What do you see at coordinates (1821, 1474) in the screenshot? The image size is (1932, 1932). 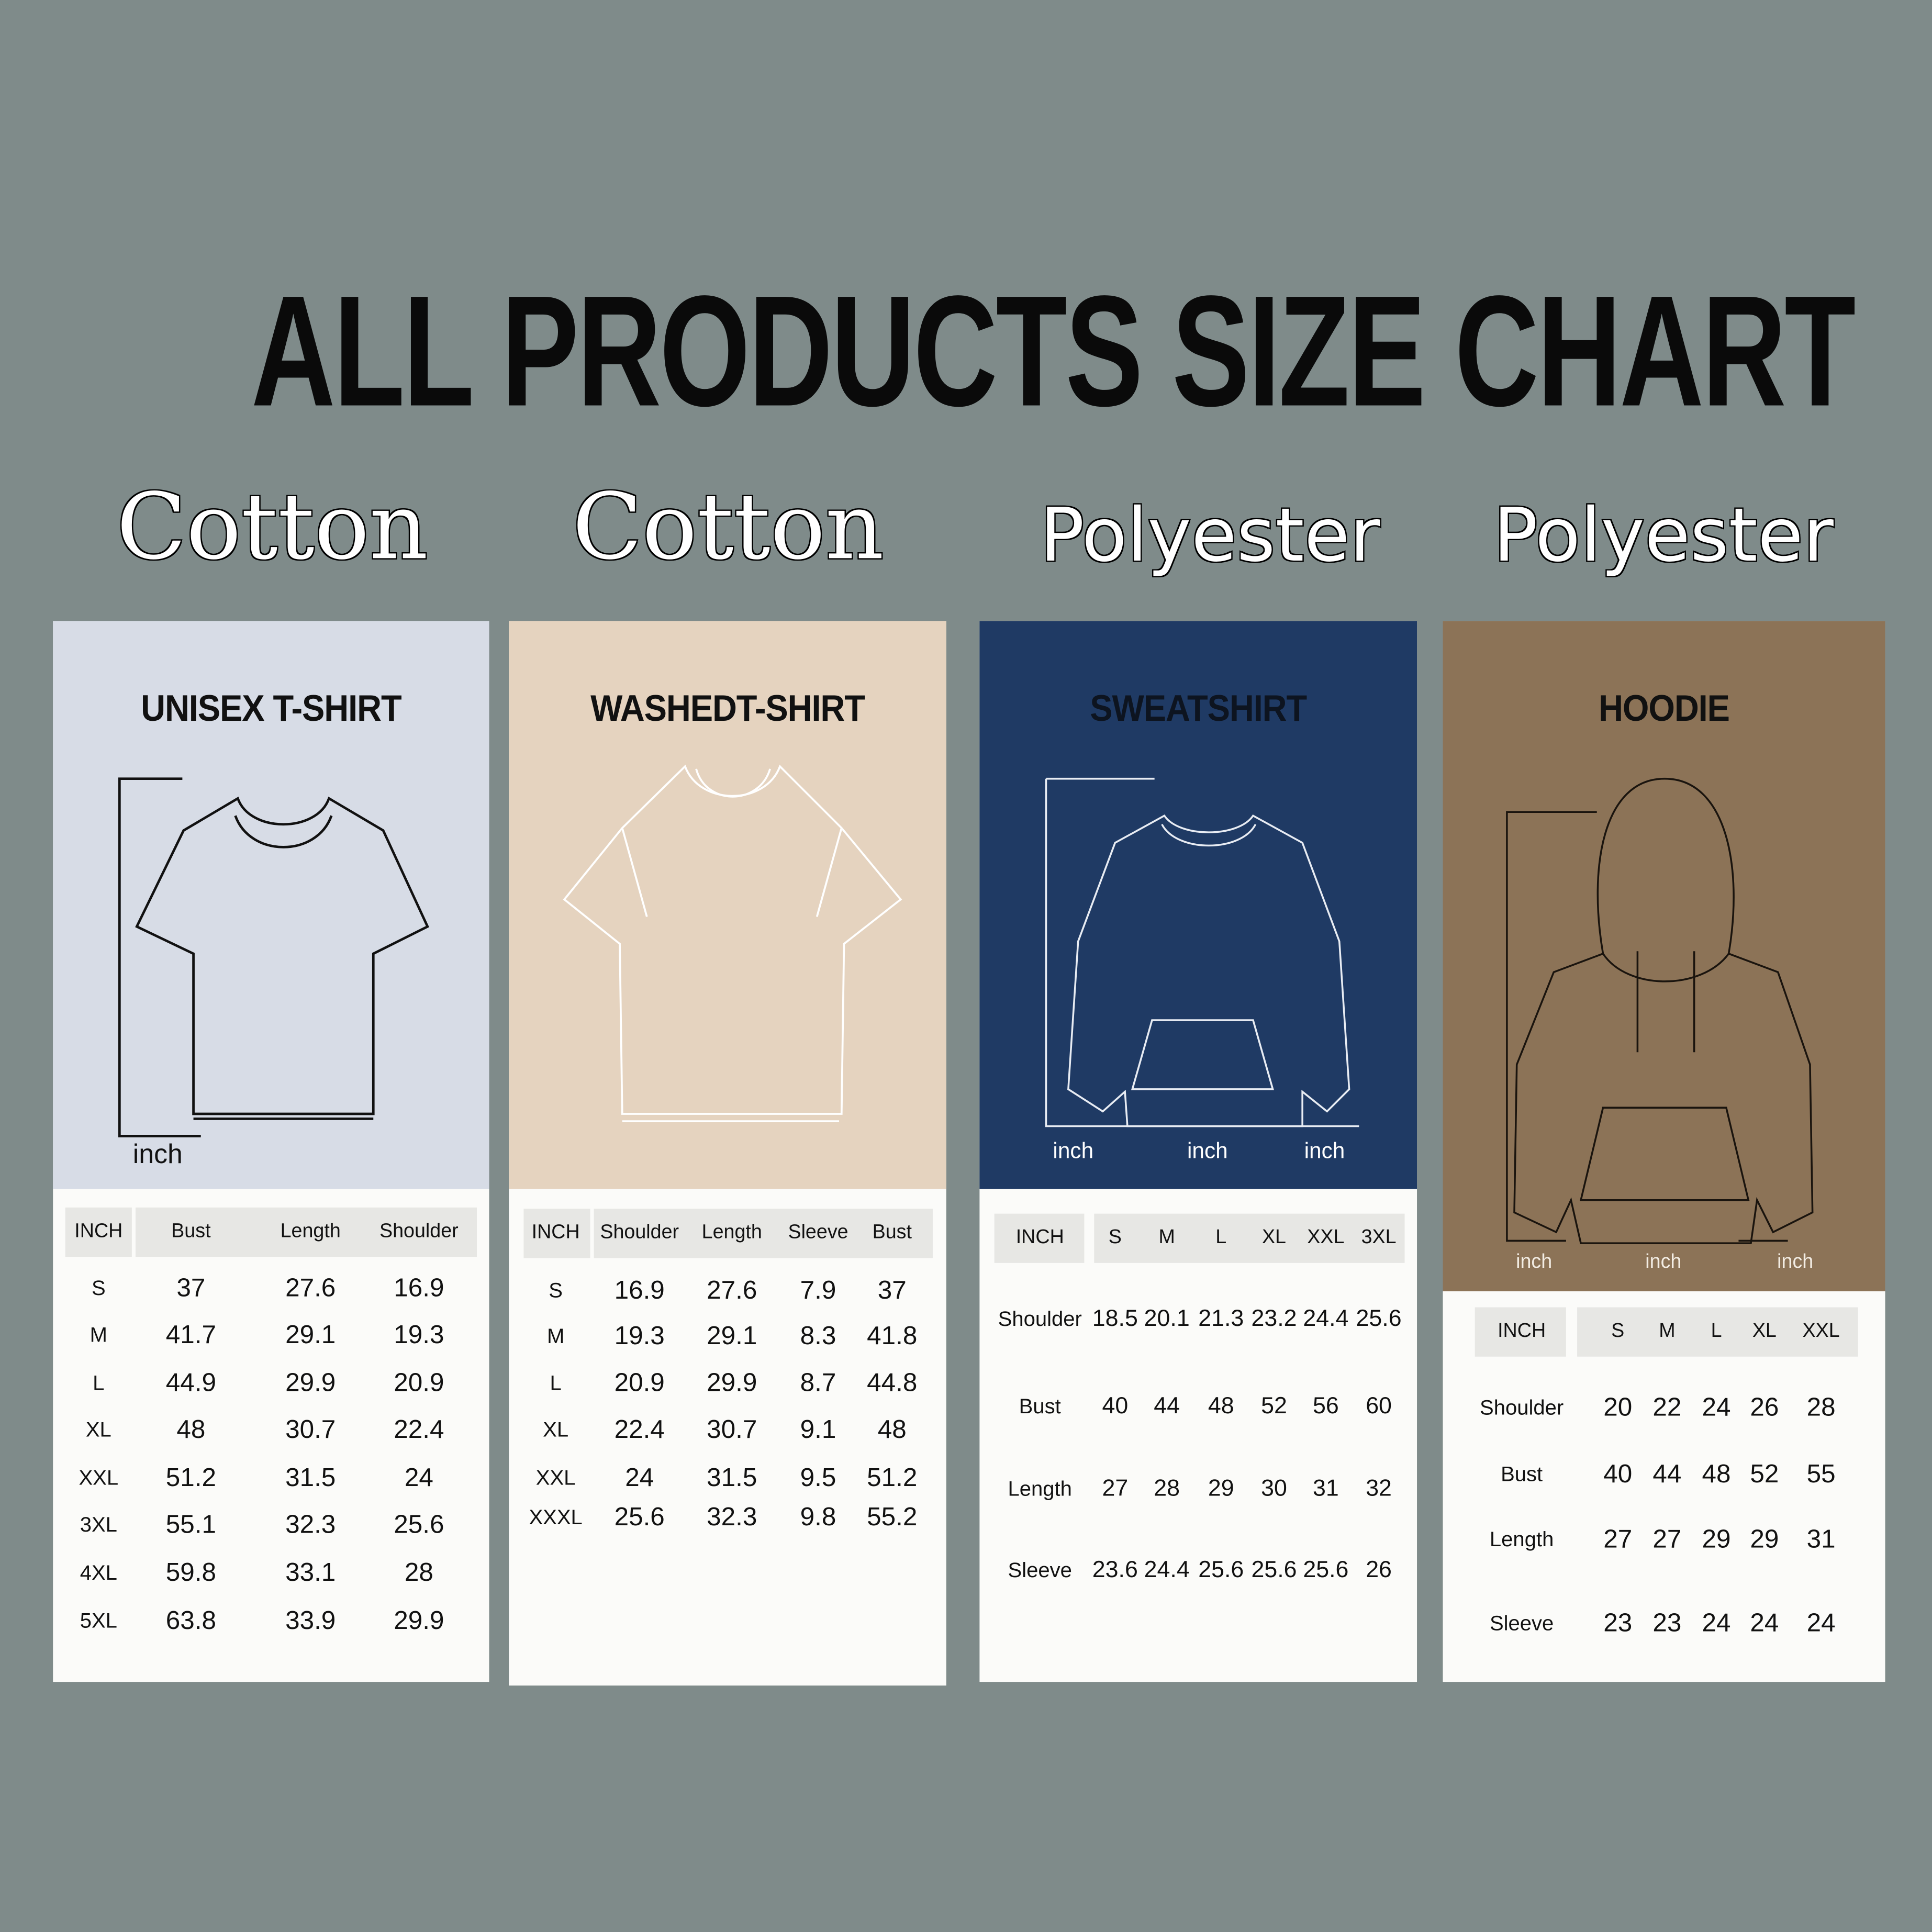 I see `table-cell: 55` at bounding box center [1821, 1474].